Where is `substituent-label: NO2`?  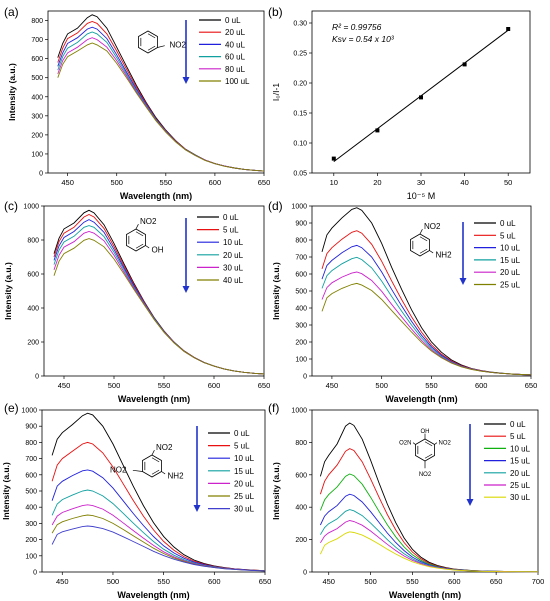
substituent-label: NO2 is located at coordinates (118, 470).